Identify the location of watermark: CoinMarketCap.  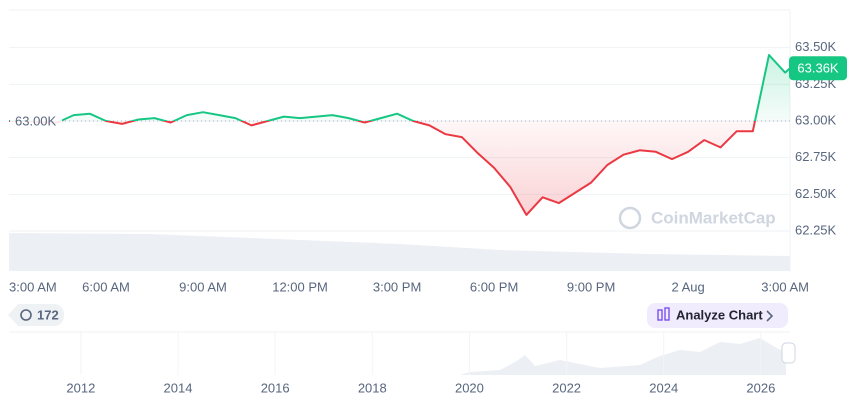
(697, 218).